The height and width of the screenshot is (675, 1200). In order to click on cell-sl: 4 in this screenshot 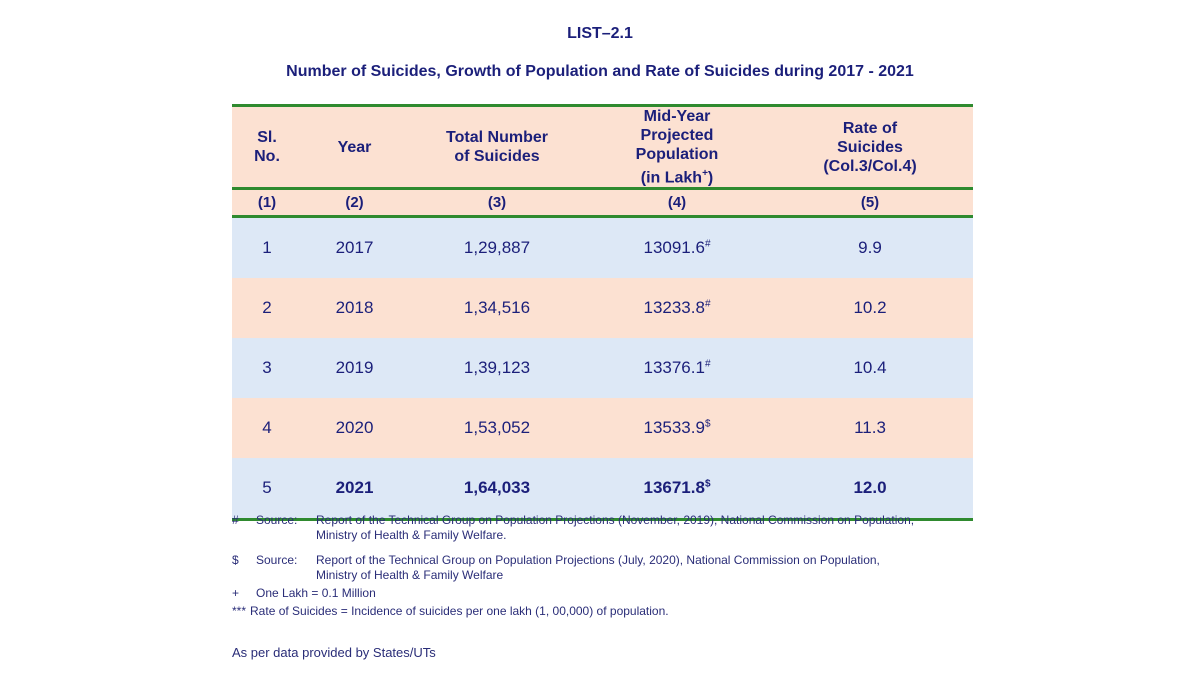, I will do `click(267, 428)`.